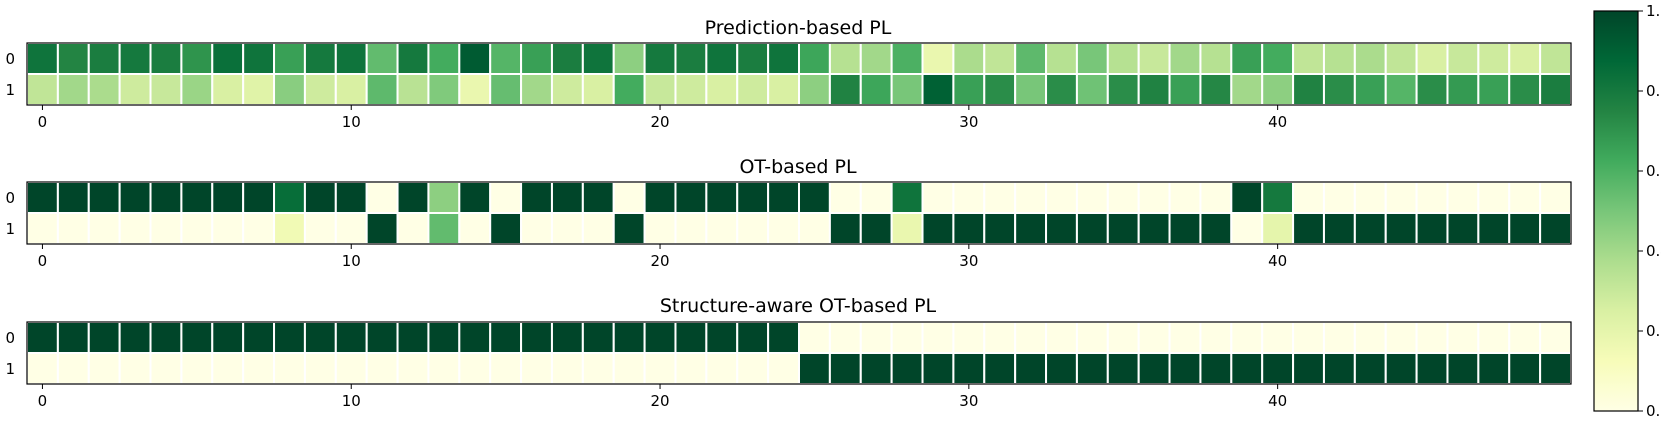 The height and width of the screenshot is (426, 1661). I want to click on x-tick-label: 0, so click(43, 261).